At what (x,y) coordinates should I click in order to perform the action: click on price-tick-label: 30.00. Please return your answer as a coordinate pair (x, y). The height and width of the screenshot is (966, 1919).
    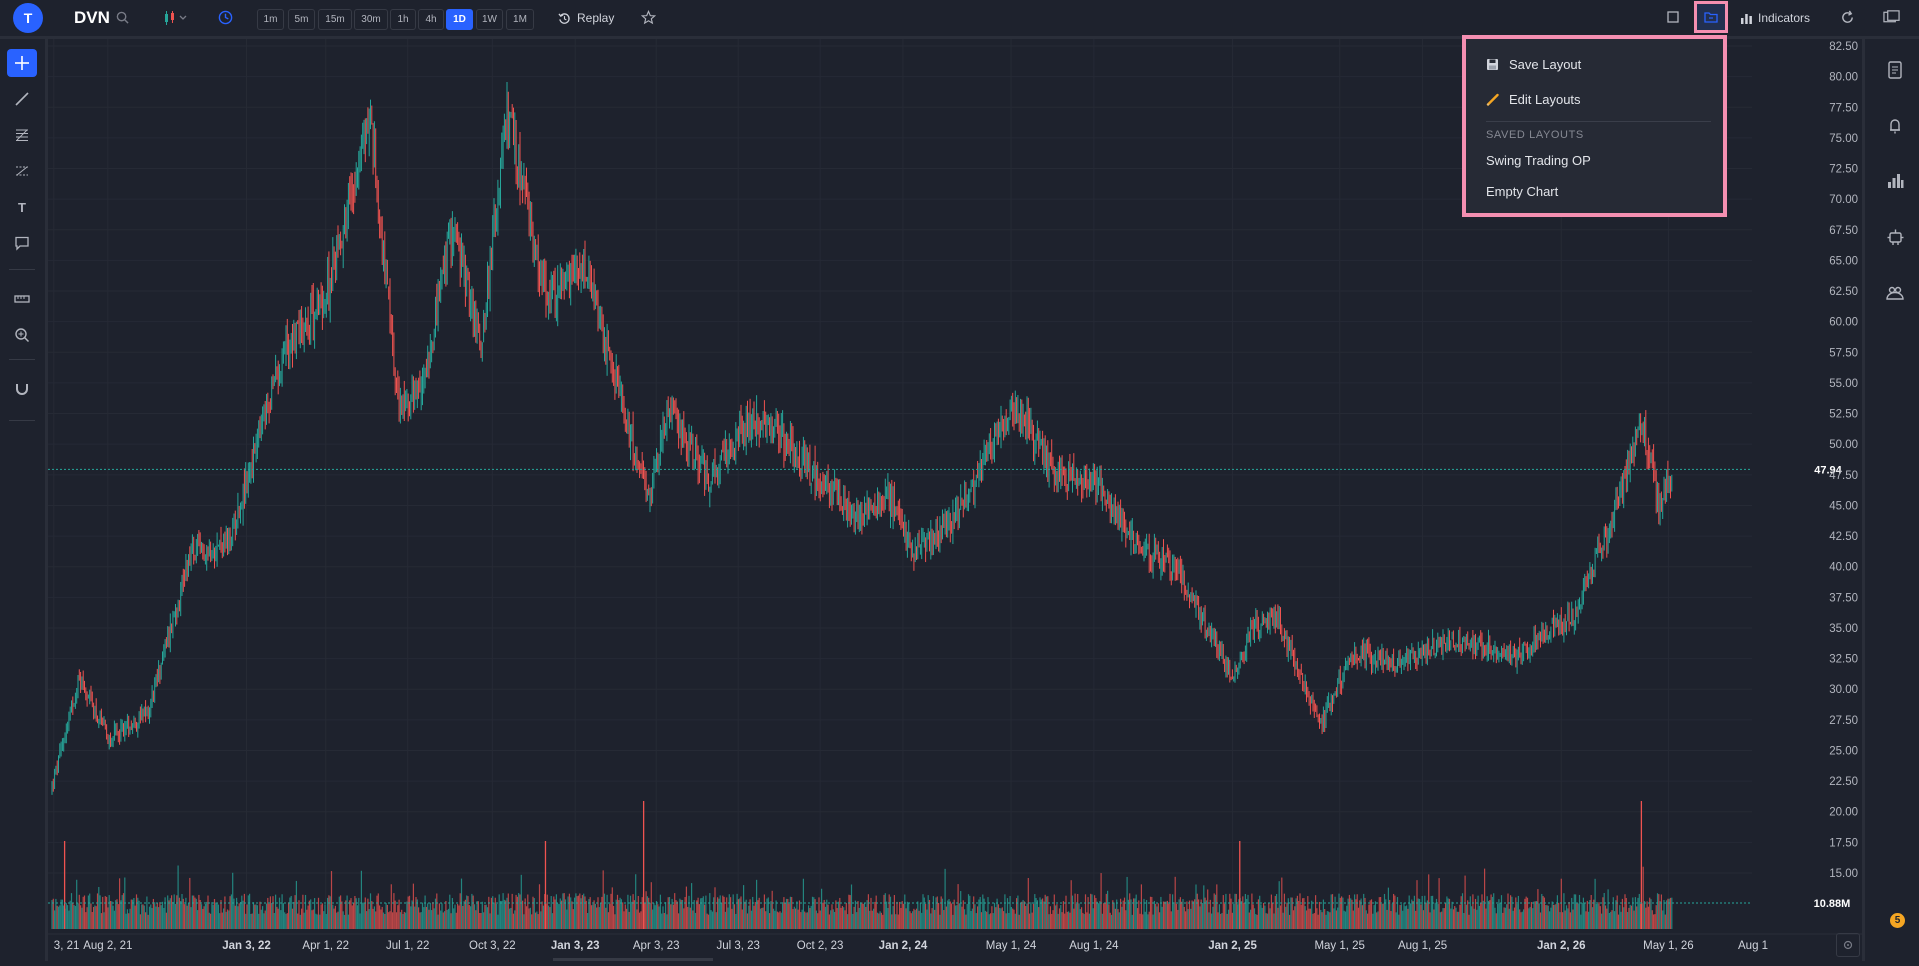
    Looking at the image, I should click on (1843, 690).